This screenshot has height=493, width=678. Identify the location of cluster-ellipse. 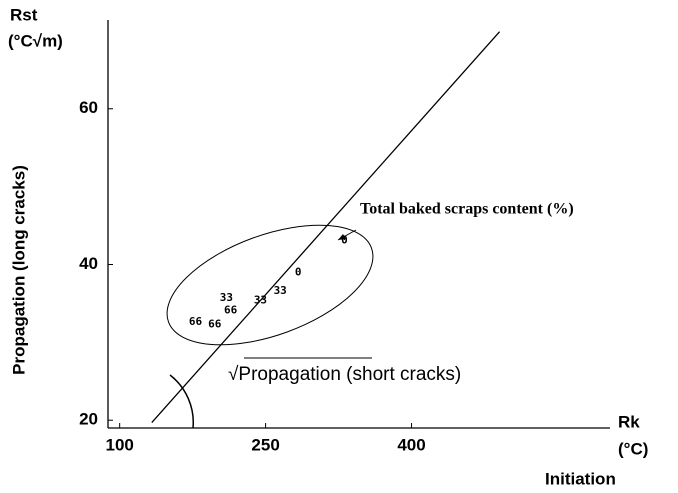
(270, 285).